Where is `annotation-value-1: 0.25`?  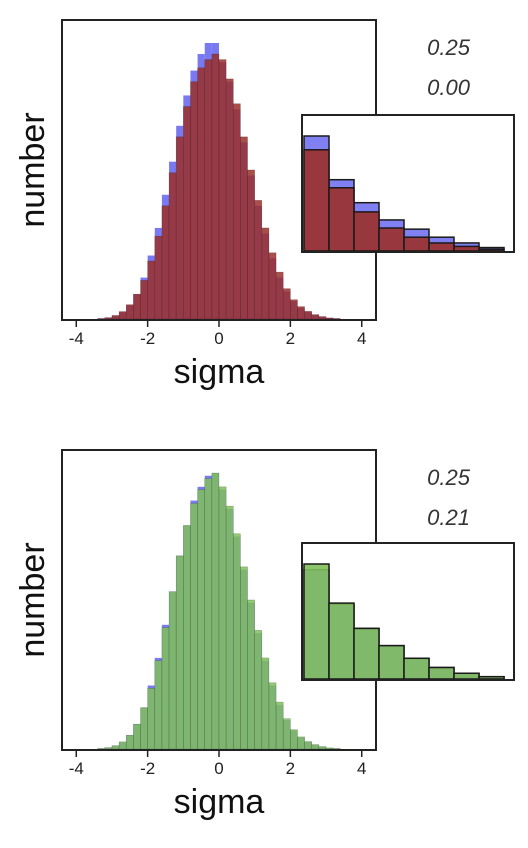 annotation-value-1: 0.25 is located at coordinates (449, 477).